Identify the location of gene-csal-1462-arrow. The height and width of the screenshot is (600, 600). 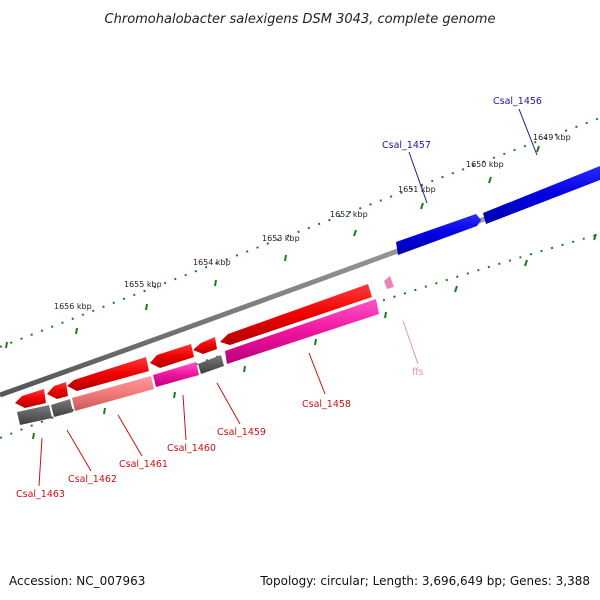
(57, 390).